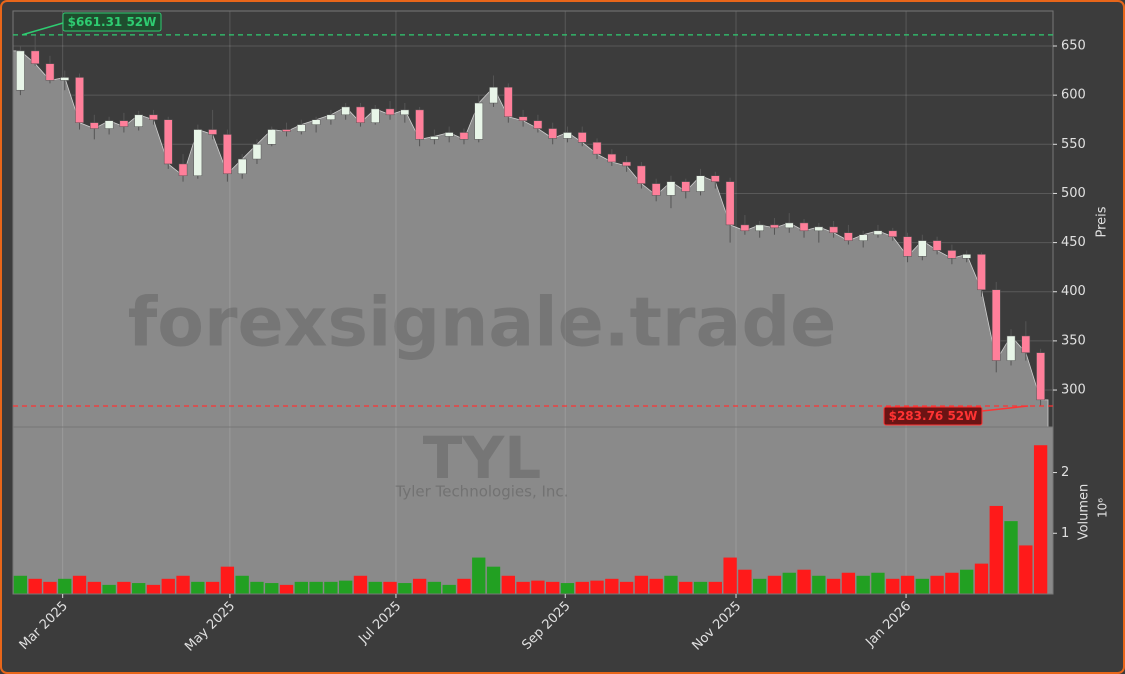  I want to click on watermark: forexsignale.trade, so click(482, 323).